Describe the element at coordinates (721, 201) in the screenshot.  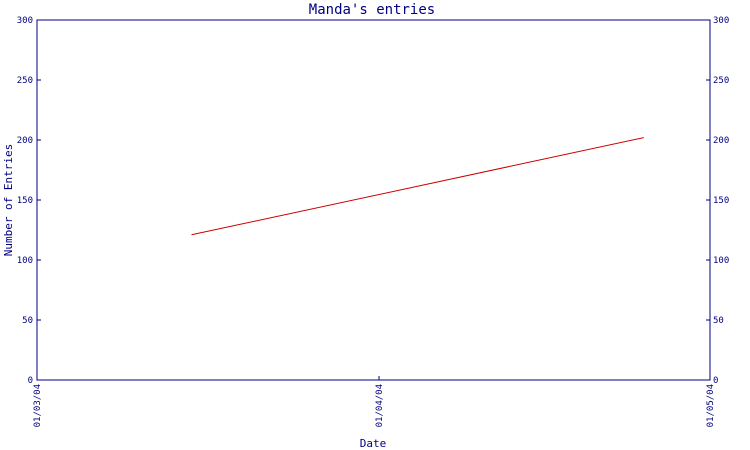
I see `y-tick-label-right: 150` at that location.